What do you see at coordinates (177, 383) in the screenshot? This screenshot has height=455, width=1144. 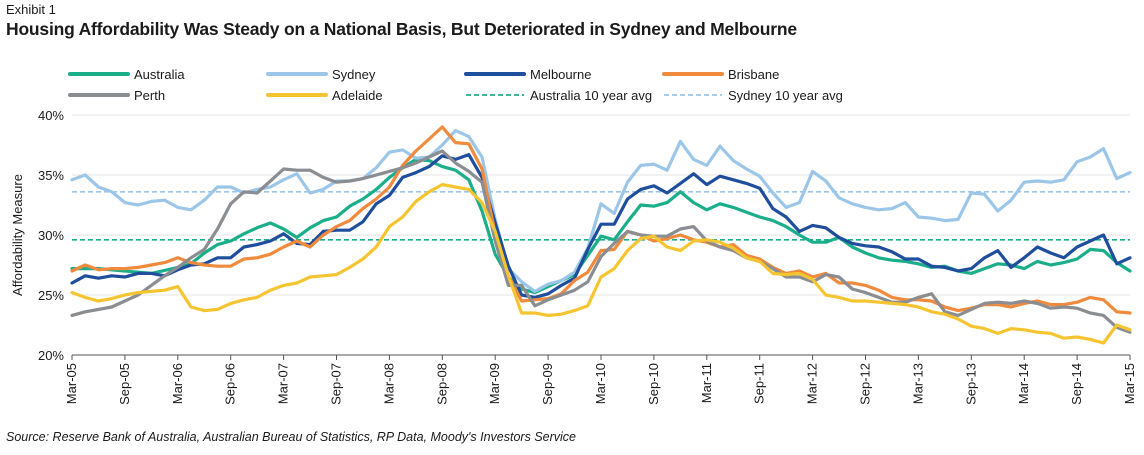 I see `x-tick-label: Mar-06` at bounding box center [177, 383].